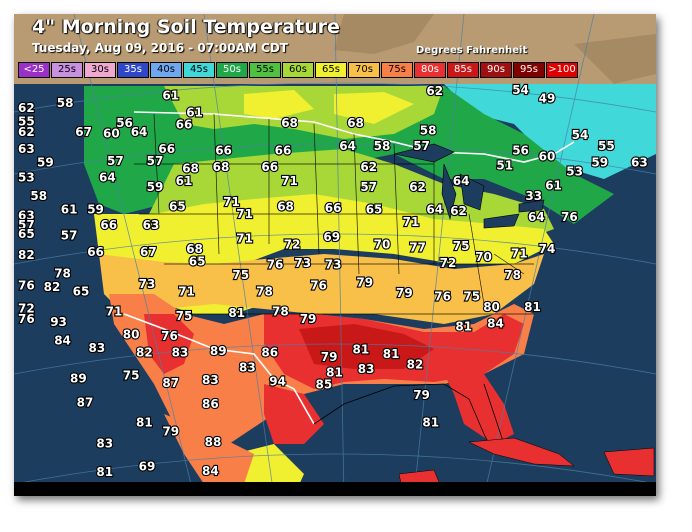  I want to click on temperature-label: 79, so click(170, 432).